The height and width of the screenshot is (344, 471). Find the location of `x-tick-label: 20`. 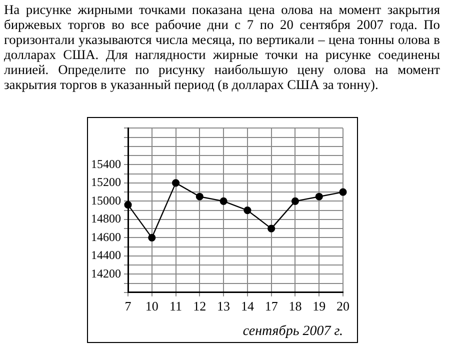

x-tick-label: 20 is located at coordinates (343, 306).